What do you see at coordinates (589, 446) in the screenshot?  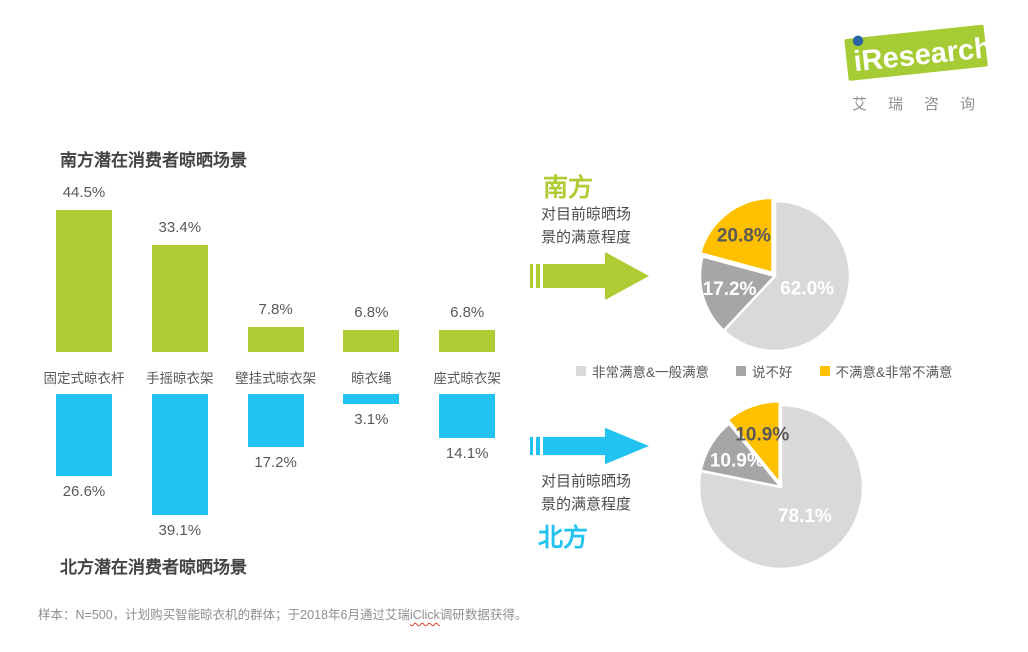 I see `north-right-arrow` at bounding box center [589, 446].